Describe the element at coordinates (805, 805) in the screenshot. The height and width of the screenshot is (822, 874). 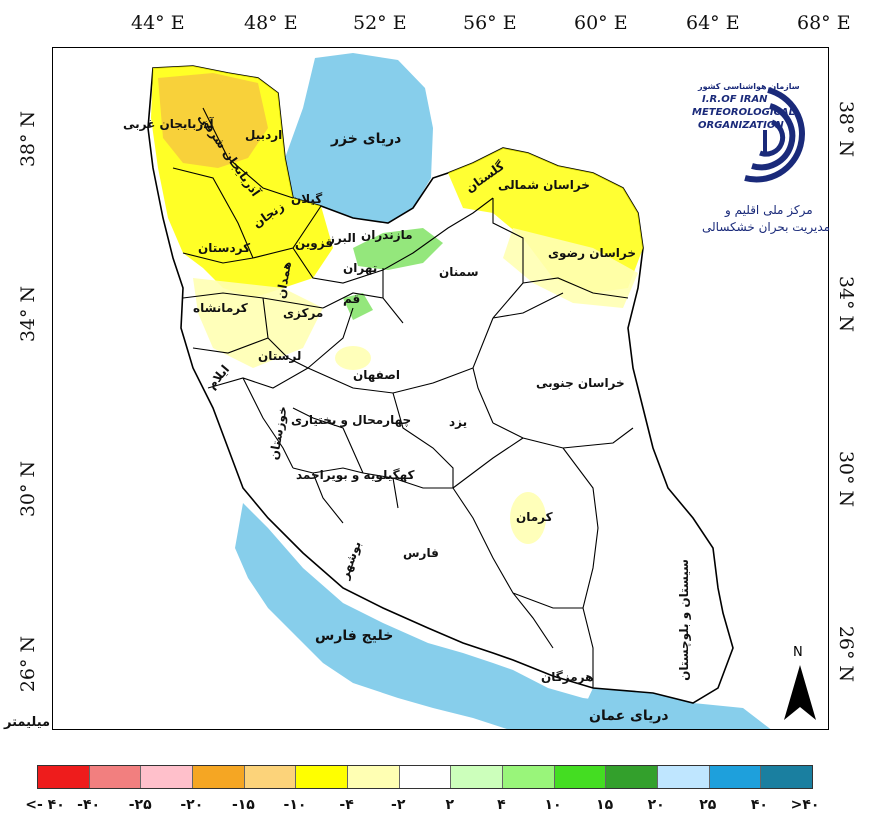
I see `legend-label: >۴۰` at that location.